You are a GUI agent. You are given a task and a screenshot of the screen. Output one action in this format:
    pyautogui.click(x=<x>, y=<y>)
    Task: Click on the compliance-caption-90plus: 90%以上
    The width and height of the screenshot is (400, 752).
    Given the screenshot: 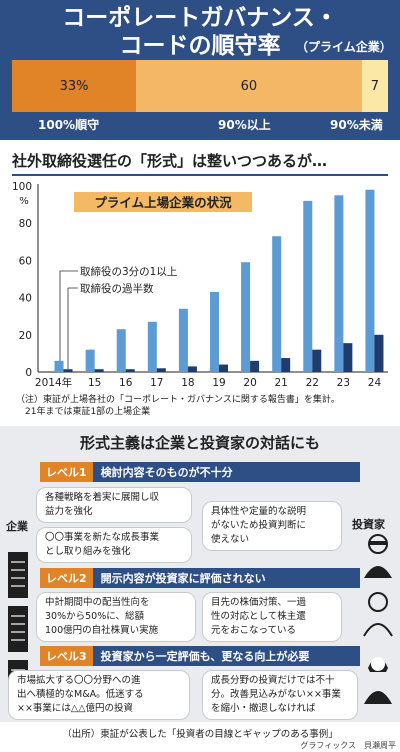 What is the action you would take?
    pyautogui.click(x=244, y=125)
    